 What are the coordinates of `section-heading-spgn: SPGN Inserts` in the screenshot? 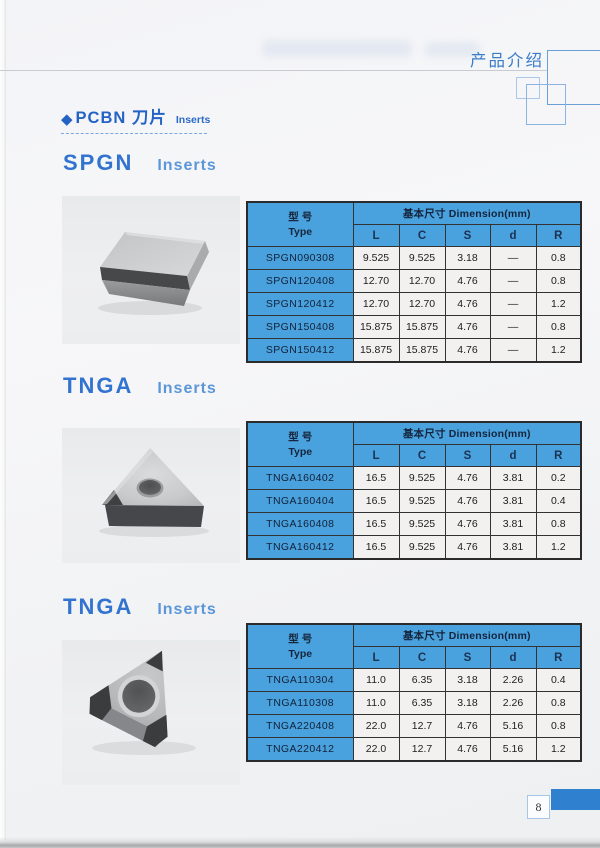 It's located at (140, 163).